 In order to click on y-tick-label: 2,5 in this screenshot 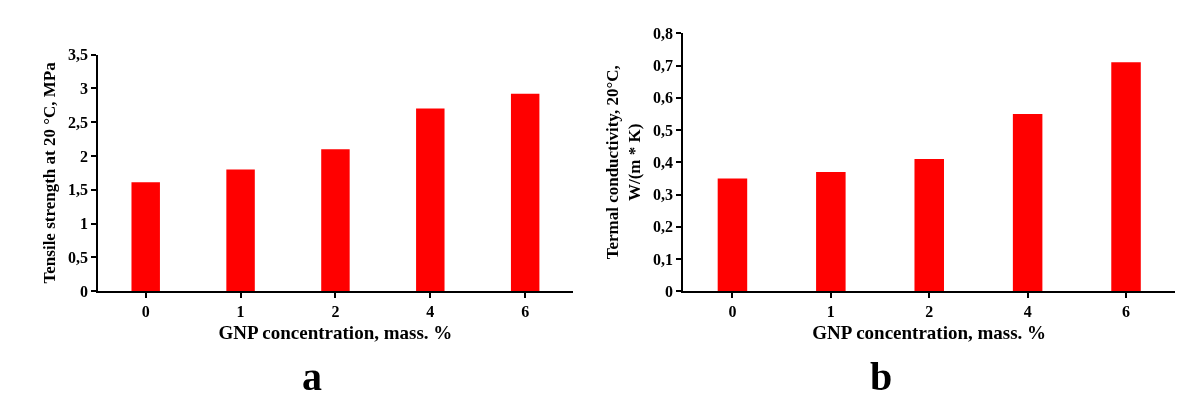, I will do `click(78, 122)`.